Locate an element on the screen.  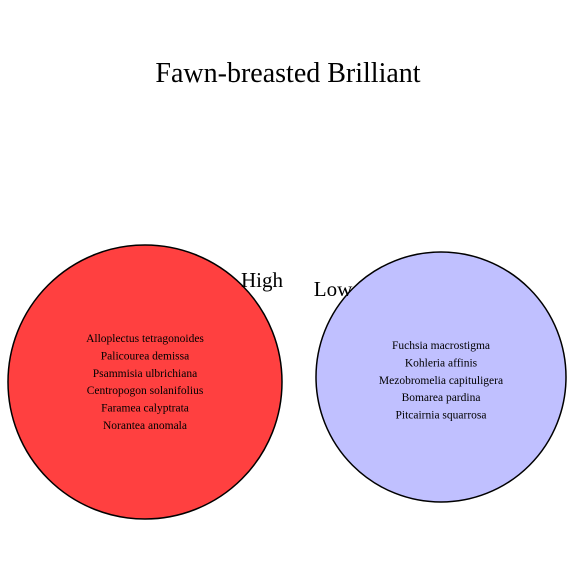
set-member-label: Mezobromelia capituligera is located at coordinates (441, 381).